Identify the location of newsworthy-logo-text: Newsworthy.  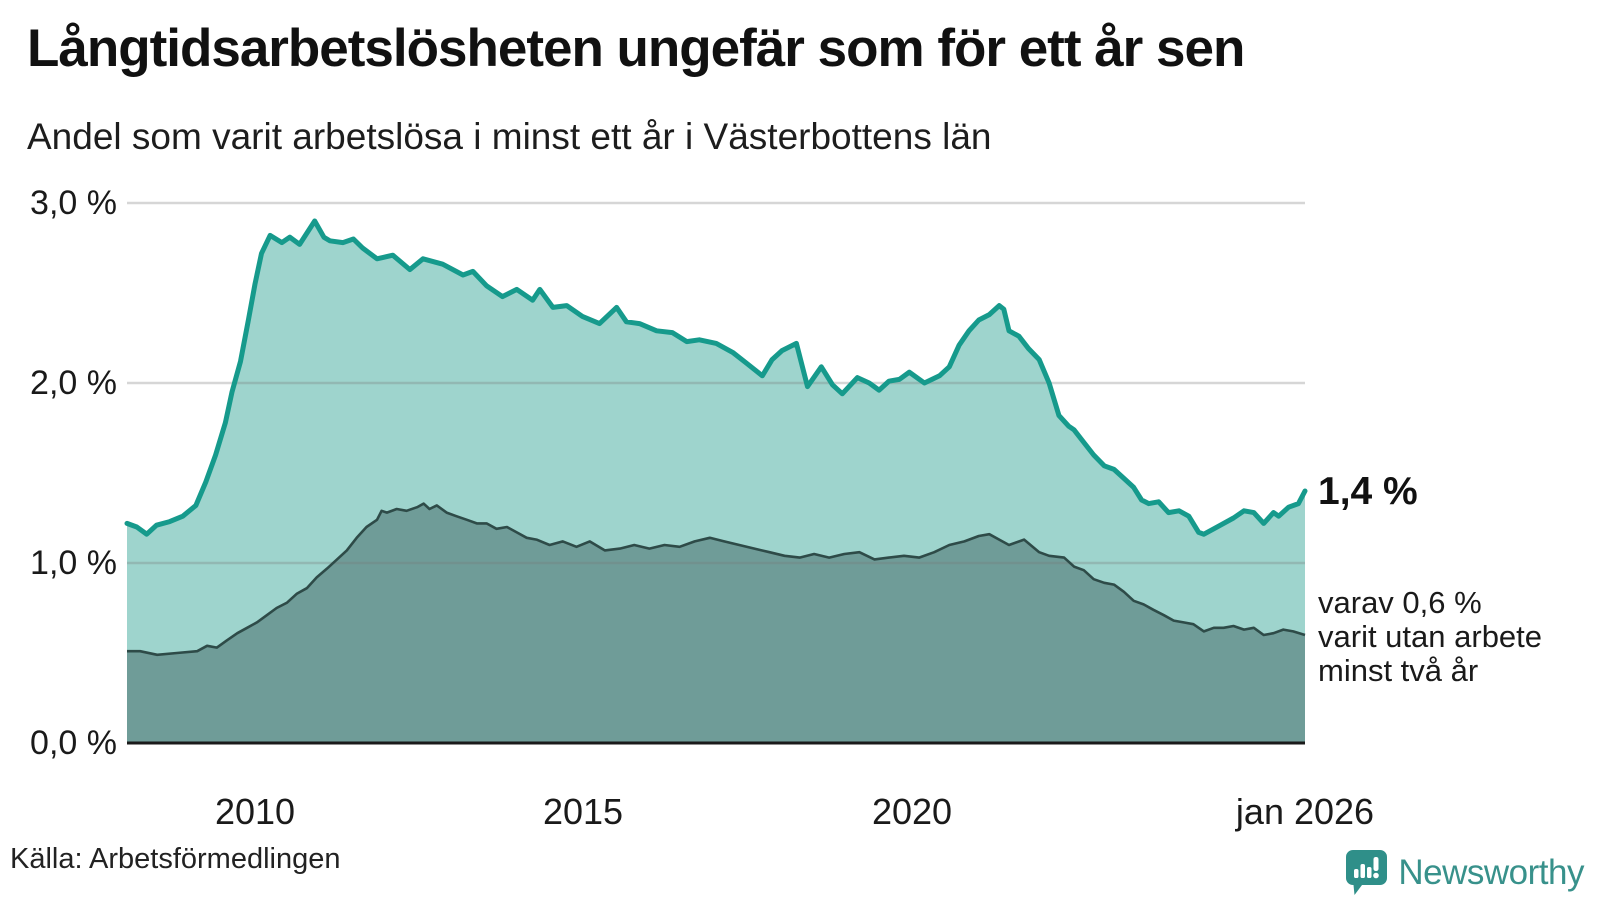
(1491, 872).